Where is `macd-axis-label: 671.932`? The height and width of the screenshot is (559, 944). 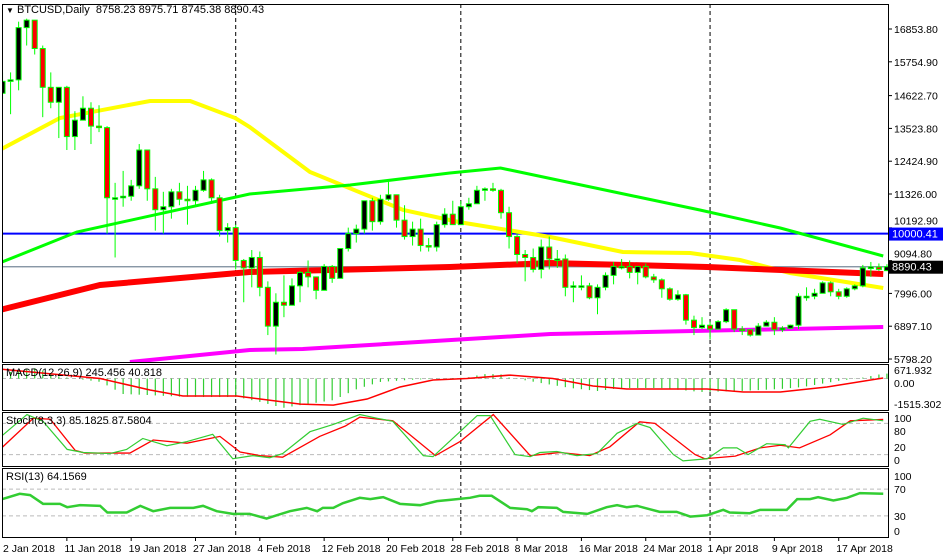
macd-axis-label: 671.932 is located at coordinates (913, 371).